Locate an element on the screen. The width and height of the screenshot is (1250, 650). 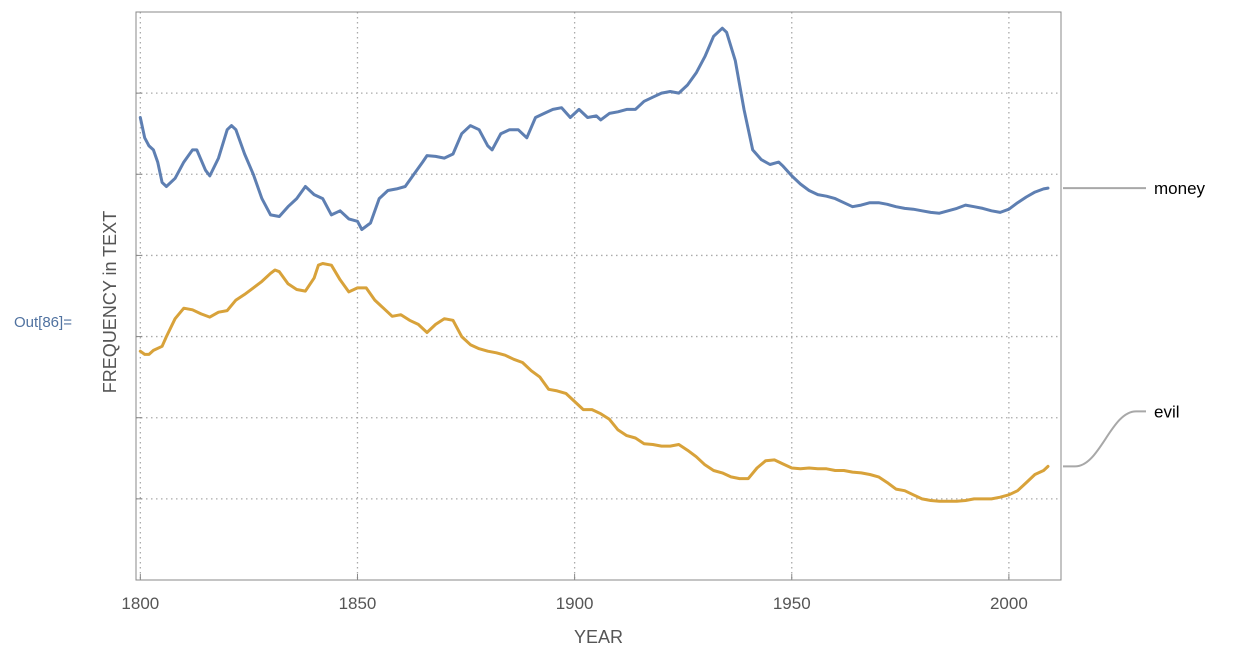
x-tick-label: 2000 is located at coordinates (1009, 603).